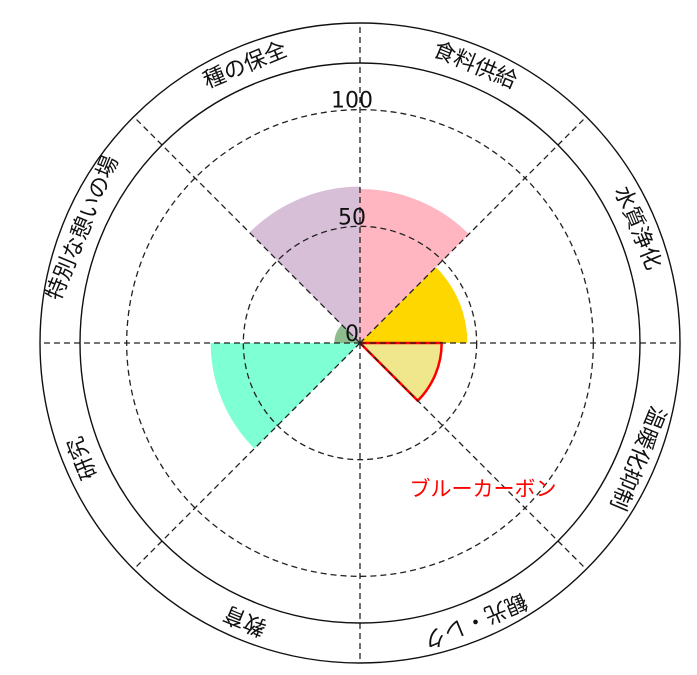  Describe the element at coordinates (637, 457) in the screenshot. I see `category-label-3: 温暖化抑制` at that location.